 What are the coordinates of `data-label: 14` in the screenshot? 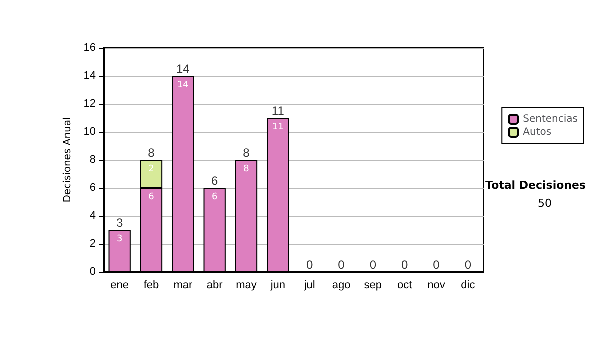 It's located at (183, 85).